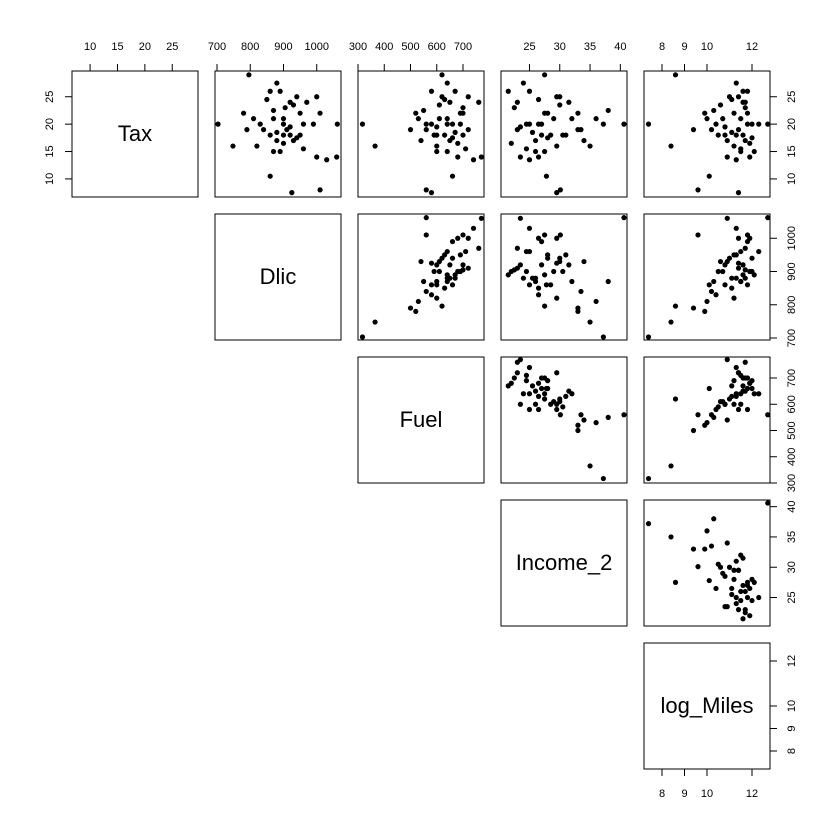  Describe the element at coordinates (752, 794) in the screenshot. I see `x-tick-label: 12` at that location.